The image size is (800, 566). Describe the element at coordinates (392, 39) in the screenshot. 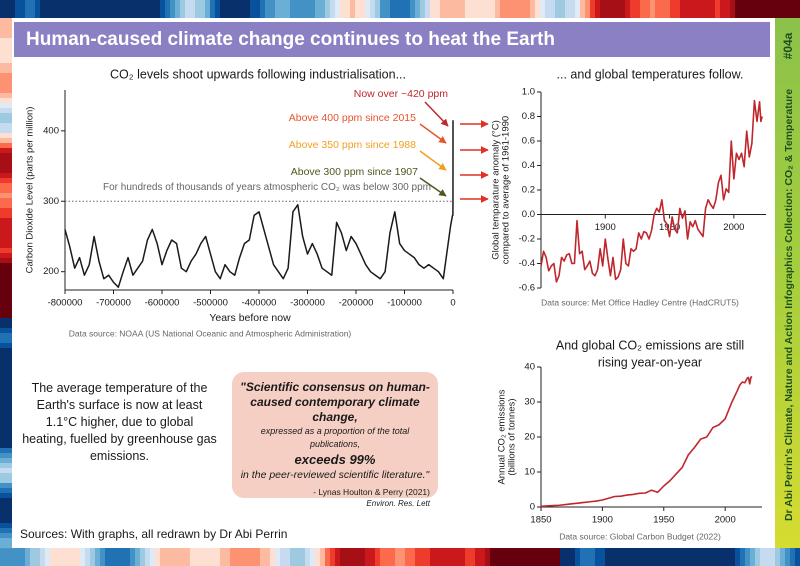

I see `title-bar` at that location.